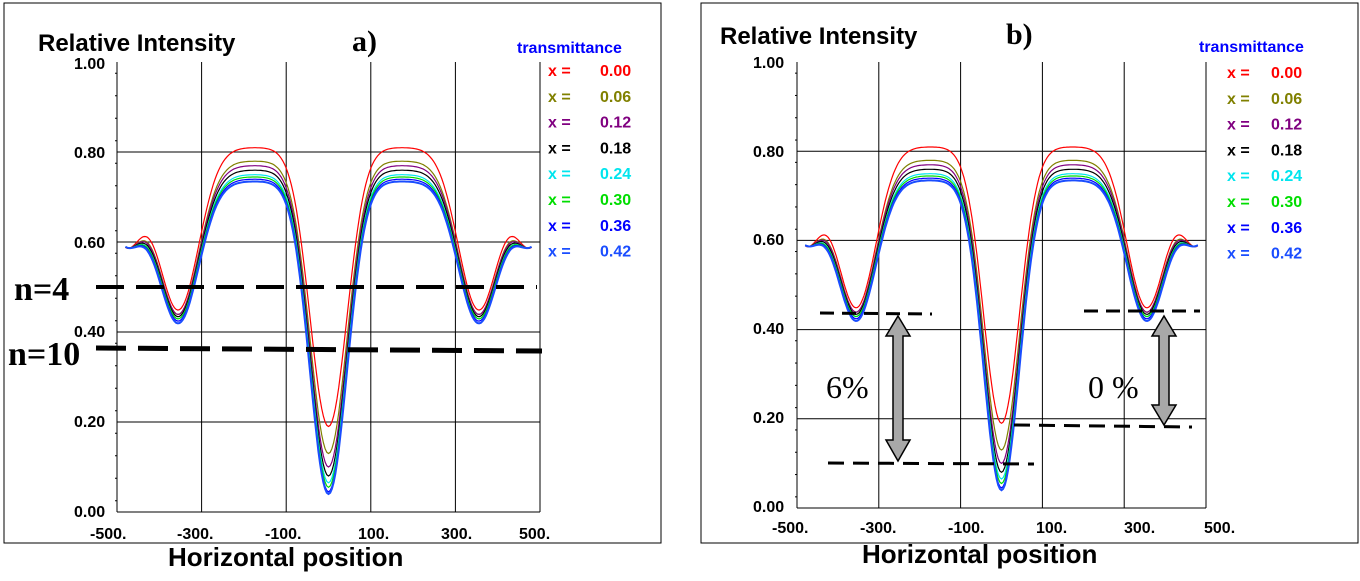 The height and width of the screenshot is (581, 1360). What do you see at coordinates (137, 43) in the screenshot?
I see `panel-a-title: Relative Intensity` at bounding box center [137, 43].